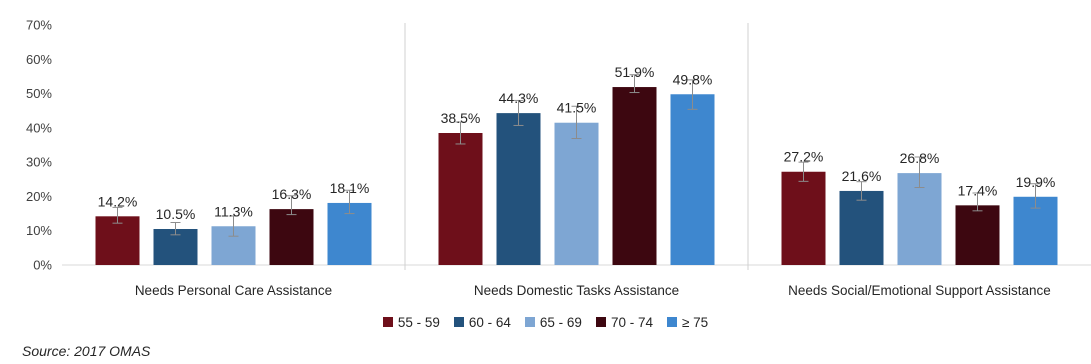 This screenshot has width=1091, height=364. Describe the element at coordinates (350, 188) in the screenshot. I see `data-label: 18.1%` at that location.